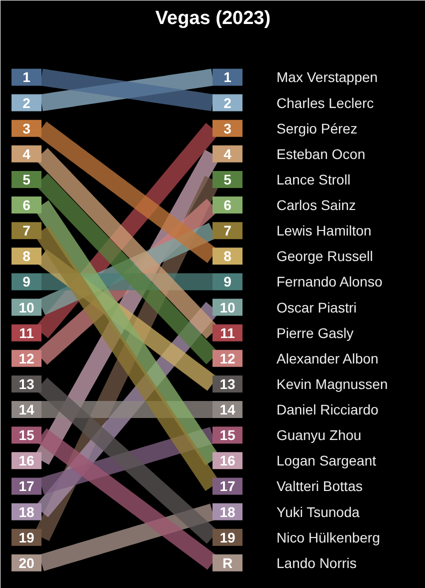 The image size is (425, 588). I want to click on text: Lando Norris, so click(316, 562).